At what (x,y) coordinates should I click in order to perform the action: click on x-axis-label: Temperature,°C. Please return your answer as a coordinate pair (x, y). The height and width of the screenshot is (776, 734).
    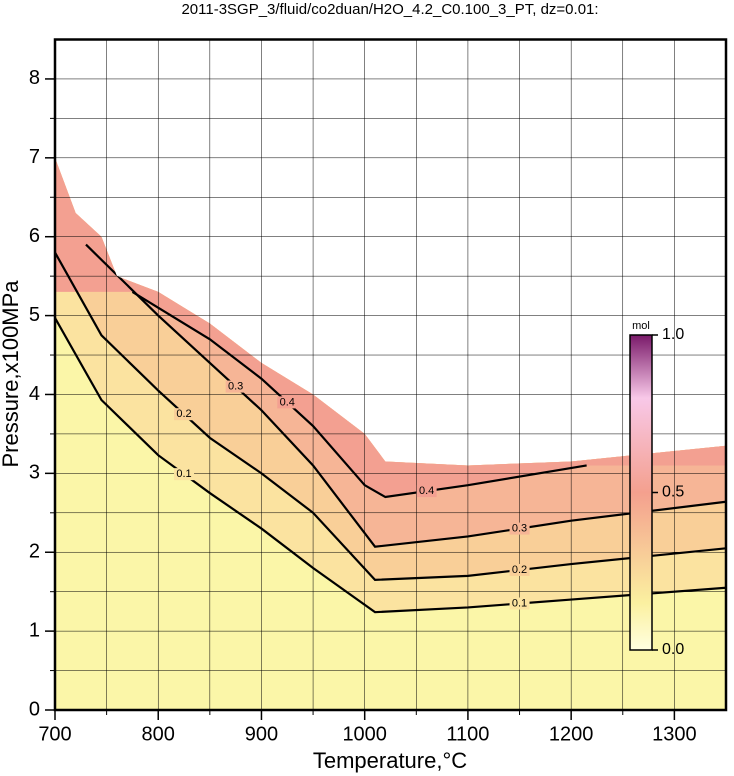
    Looking at the image, I should click on (390, 760).